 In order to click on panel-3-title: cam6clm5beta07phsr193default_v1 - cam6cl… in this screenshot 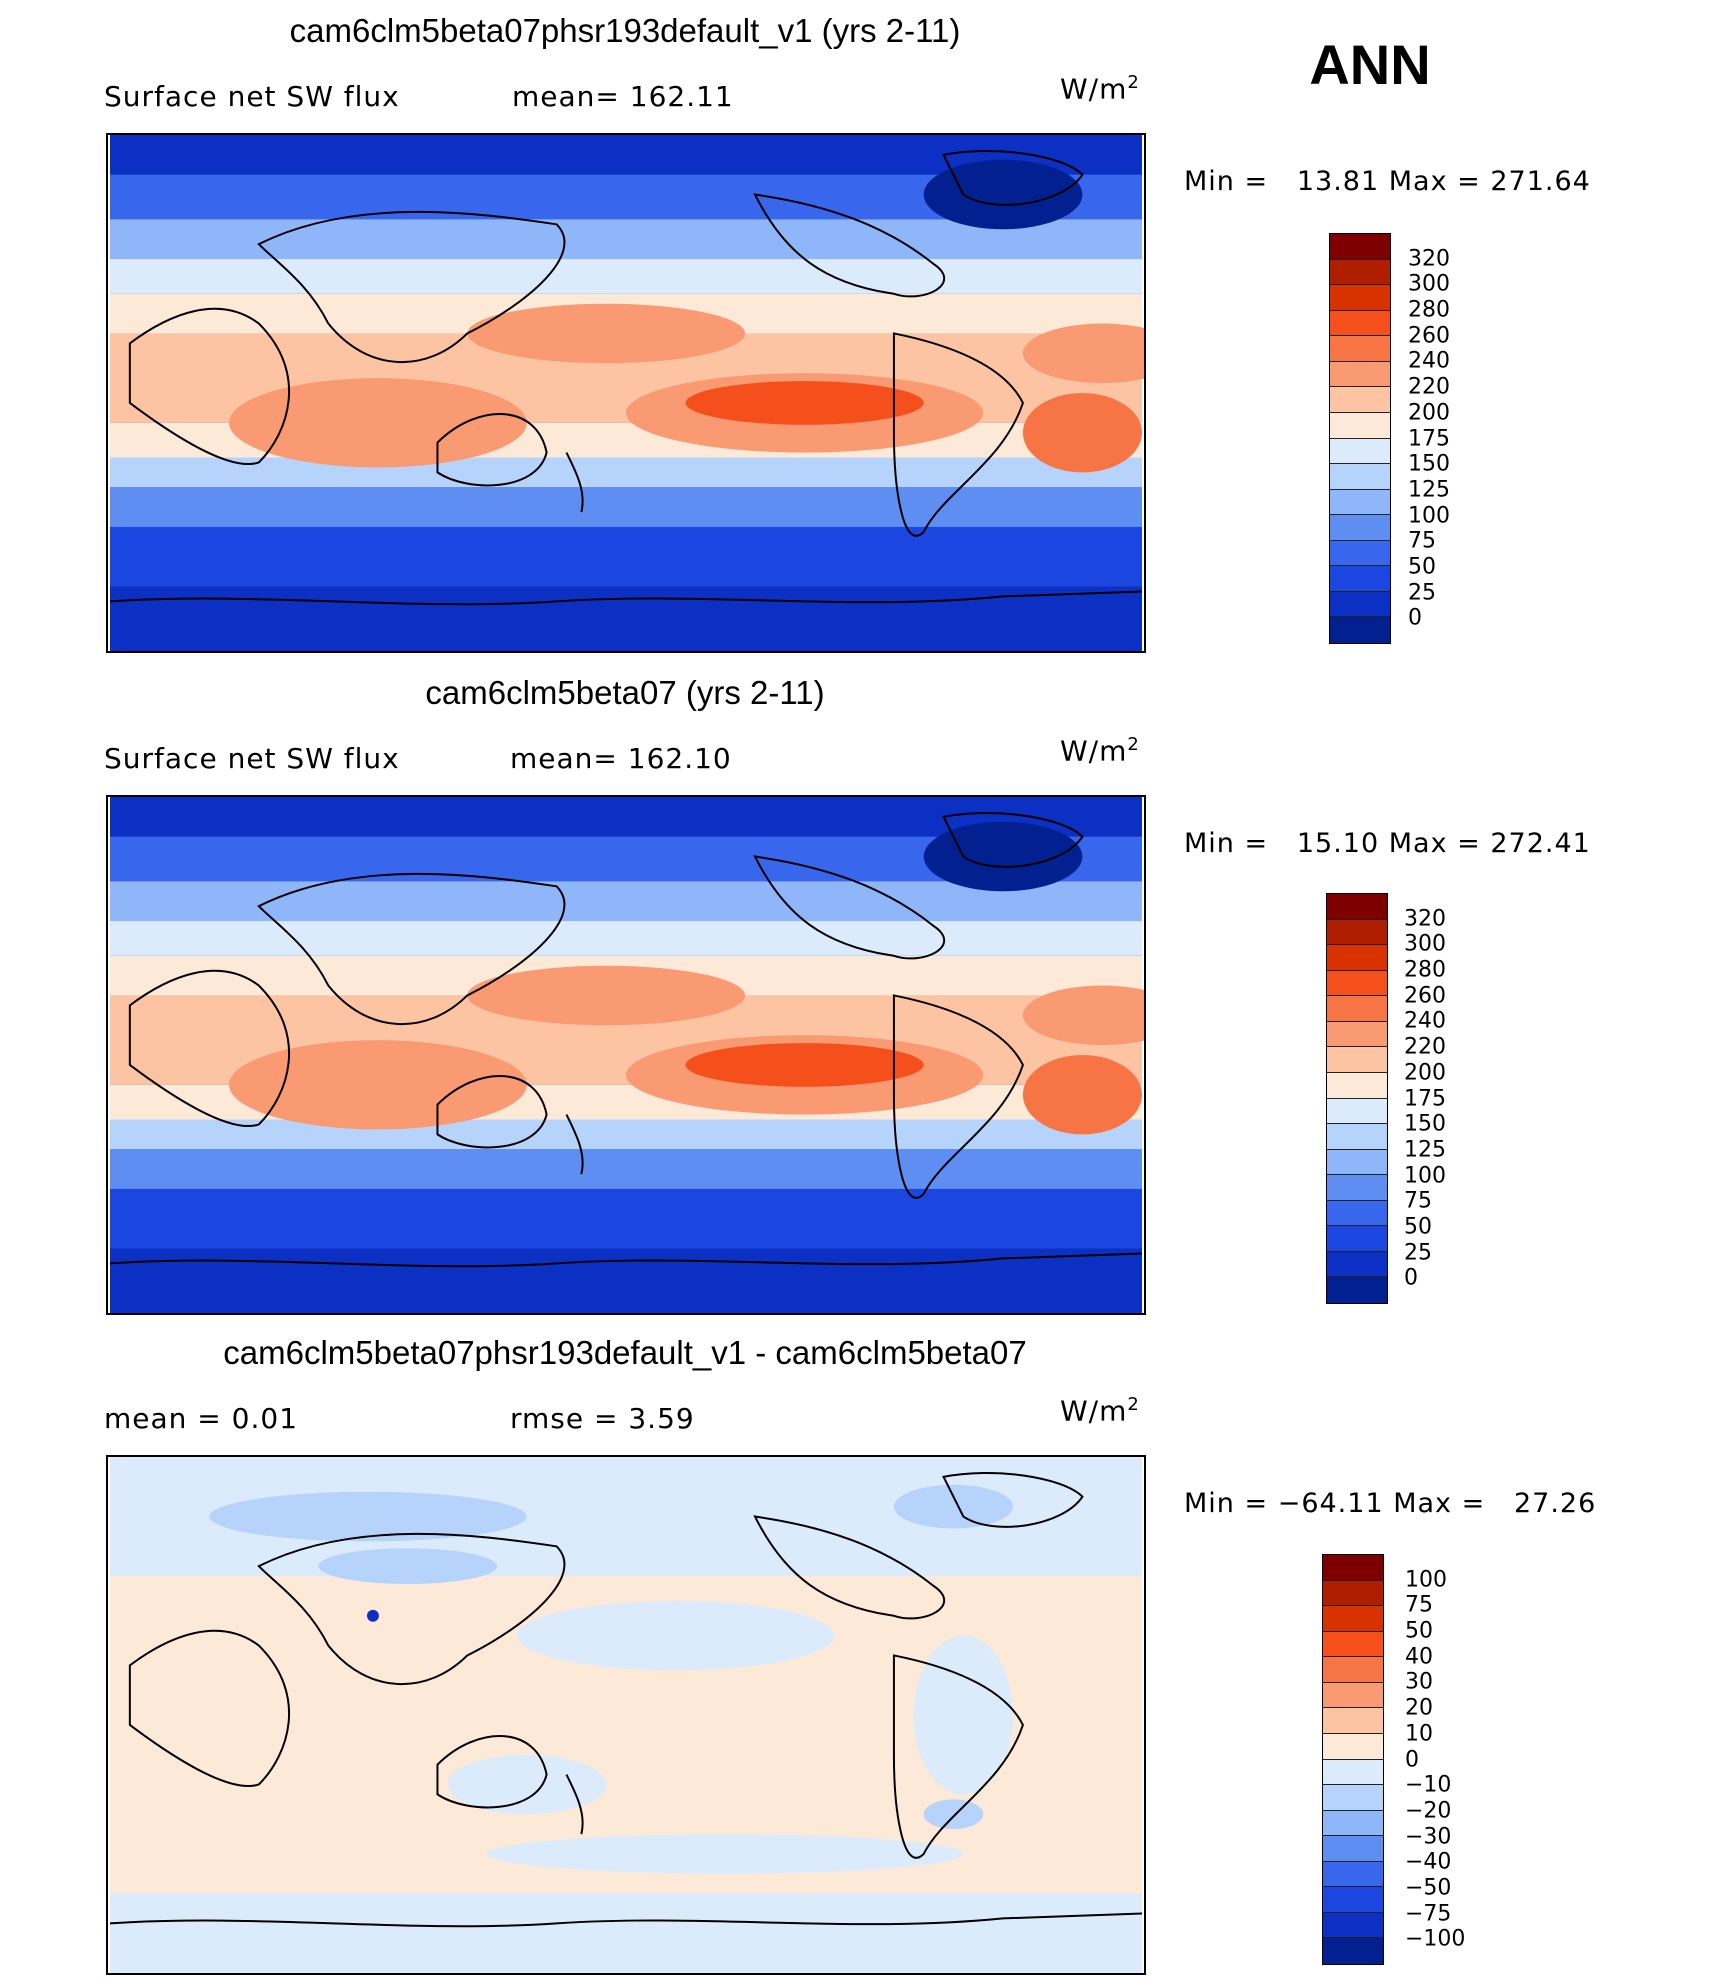, I will do `click(625, 1352)`.